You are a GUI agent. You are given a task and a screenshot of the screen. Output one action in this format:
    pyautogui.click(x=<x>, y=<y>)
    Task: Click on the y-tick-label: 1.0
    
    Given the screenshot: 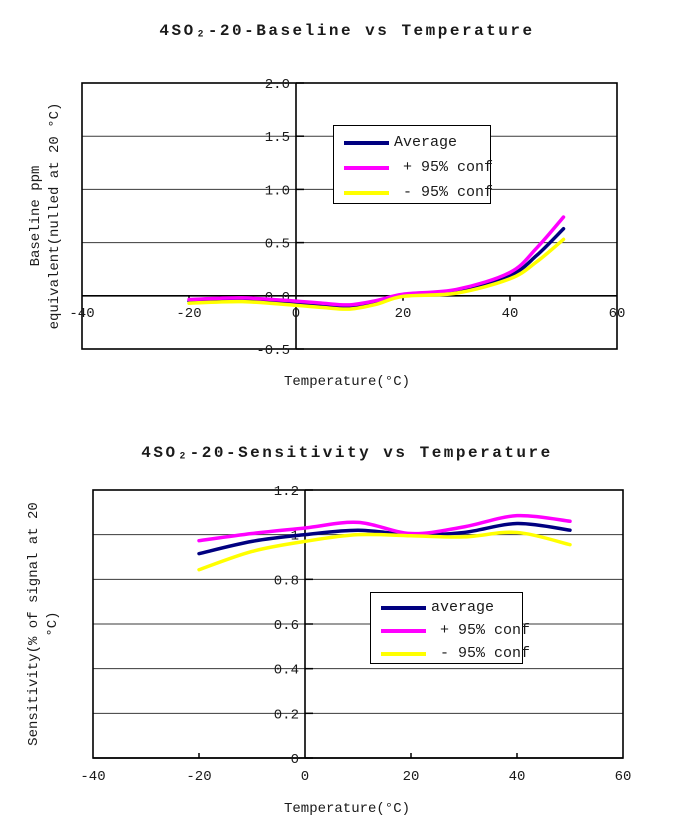 What is the action you would take?
    pyautogui.click(x=277, y=191)
    